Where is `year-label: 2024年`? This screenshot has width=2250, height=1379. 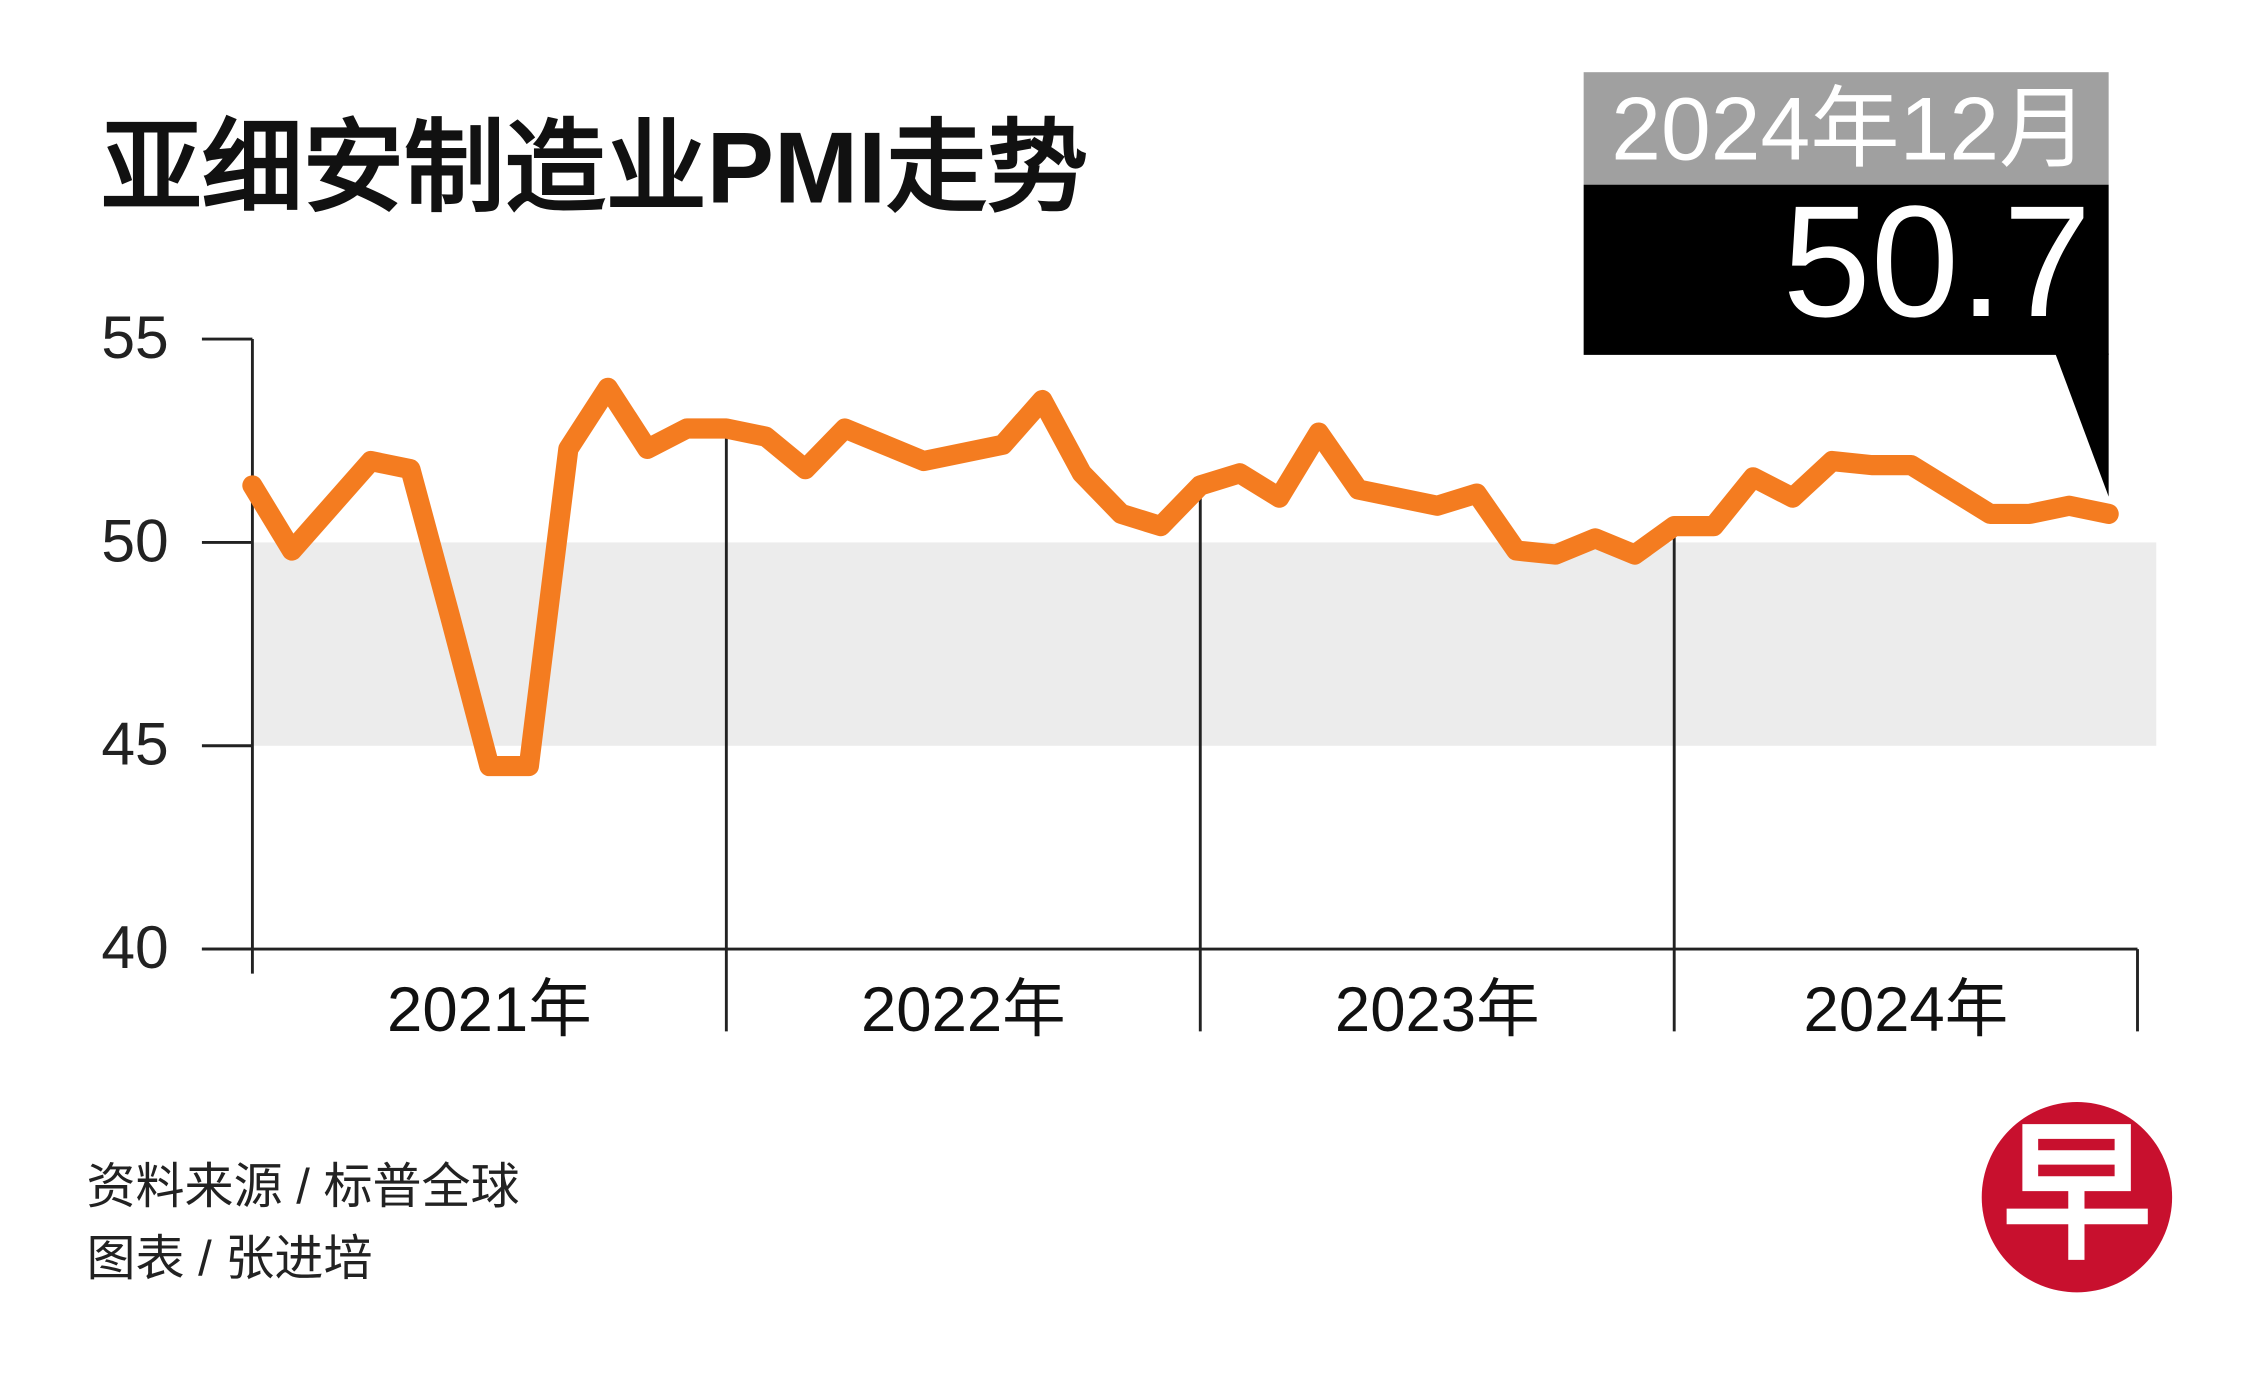
year-label: 2024年 is located at coordinates (1906, 1010).